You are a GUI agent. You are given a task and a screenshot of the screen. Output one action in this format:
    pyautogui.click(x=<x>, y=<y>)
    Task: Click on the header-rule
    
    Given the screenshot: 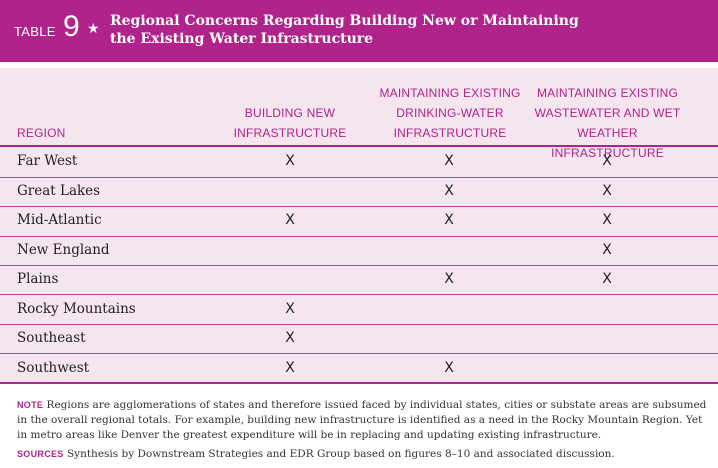 What is the action you would take?
    pyautogui.click(x=359, y=146)
    